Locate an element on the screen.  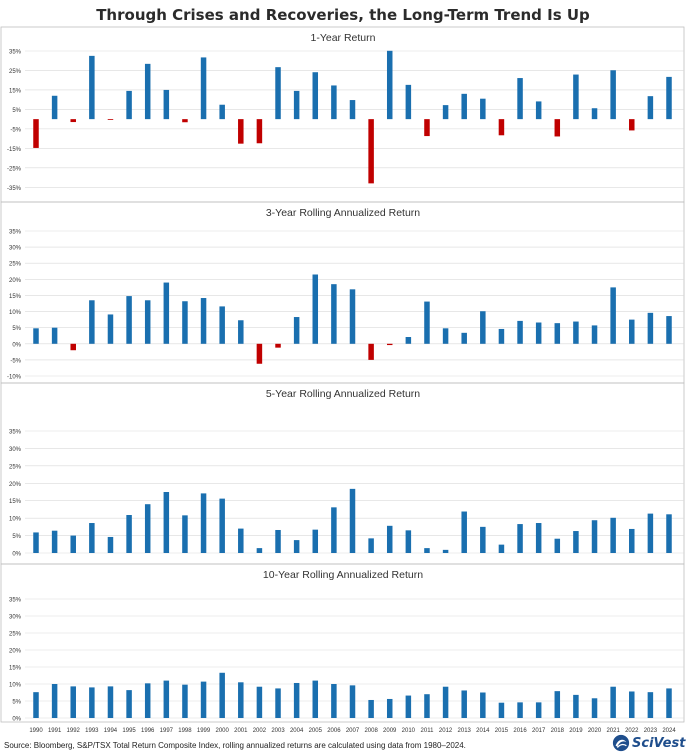
x-tick-label: 2022 is located at coordinates (632, 731).